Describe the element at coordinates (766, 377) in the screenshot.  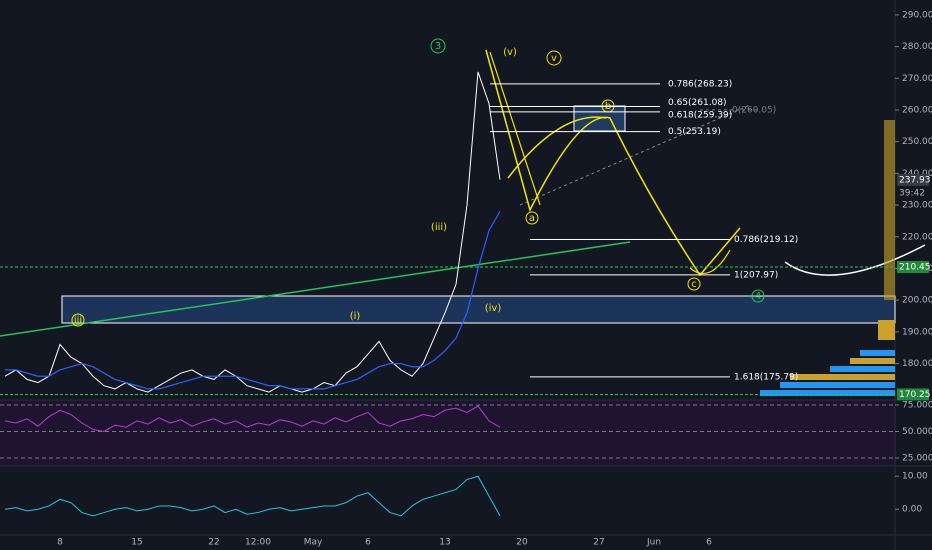
I see `fib-label: 1.618(175.79)` at that location.